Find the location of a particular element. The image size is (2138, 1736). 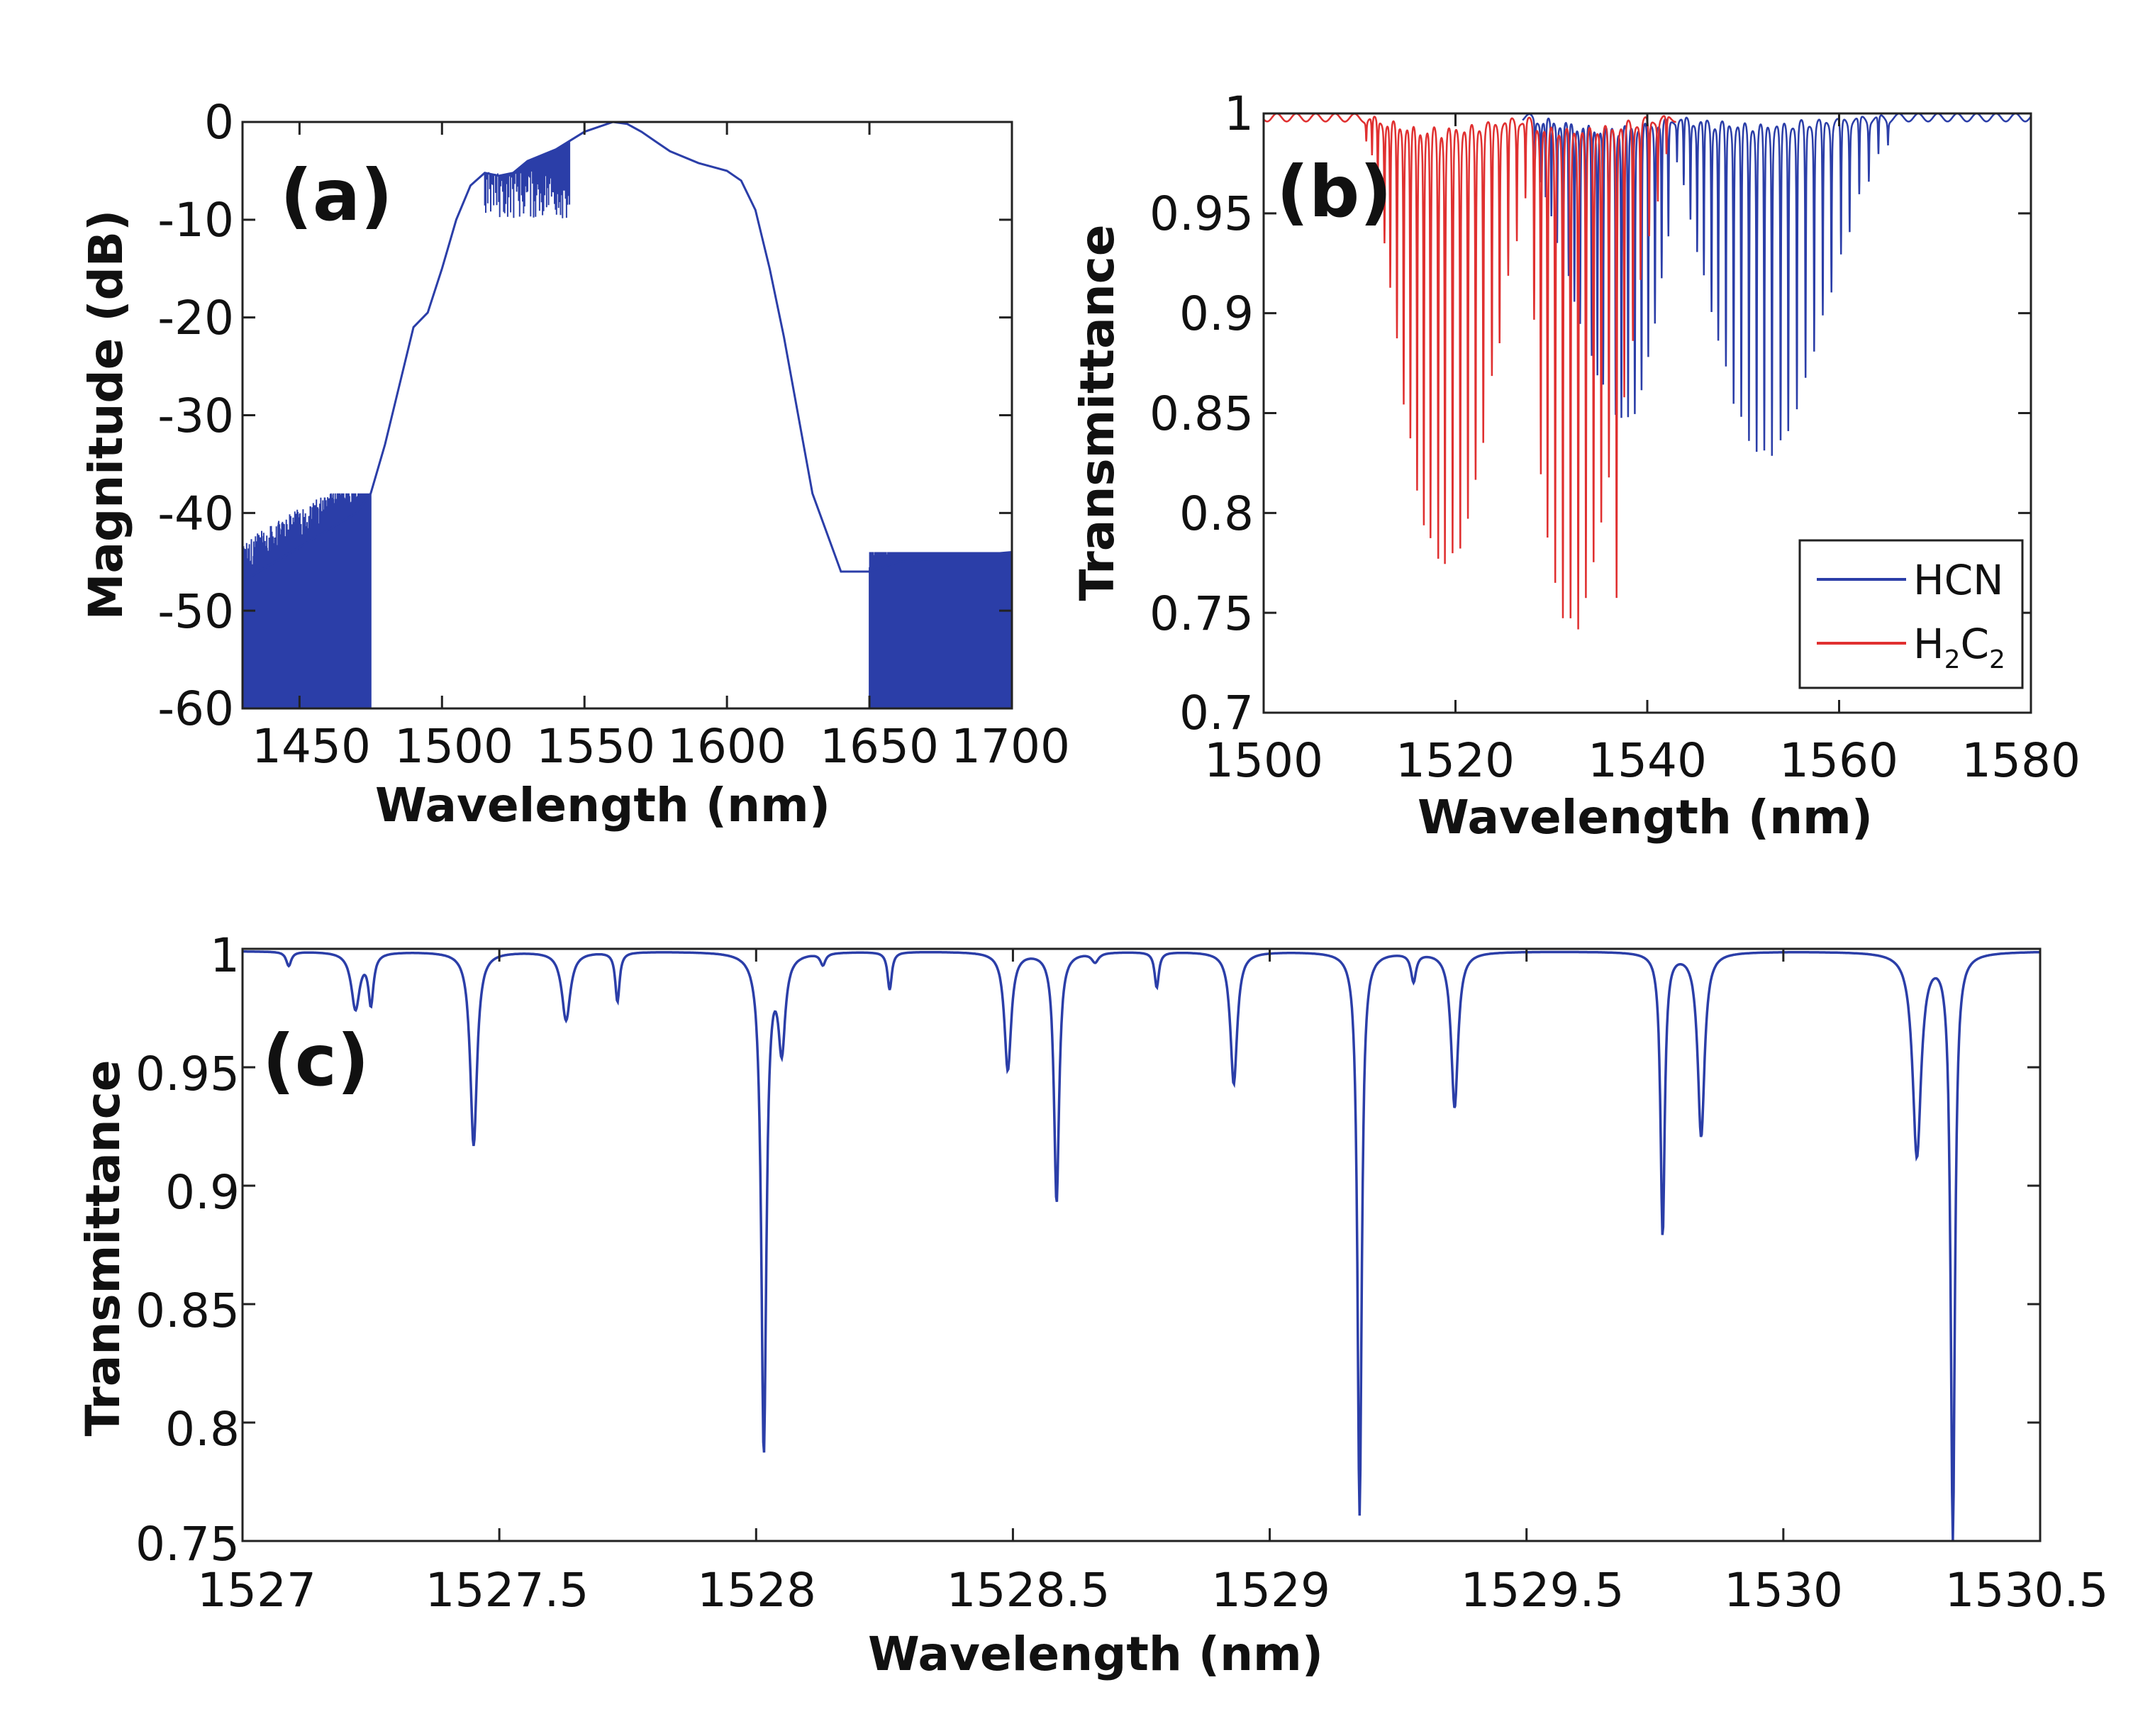

panel-c-y-tick-label: 0.8 is located at coordinates (202, 1429).